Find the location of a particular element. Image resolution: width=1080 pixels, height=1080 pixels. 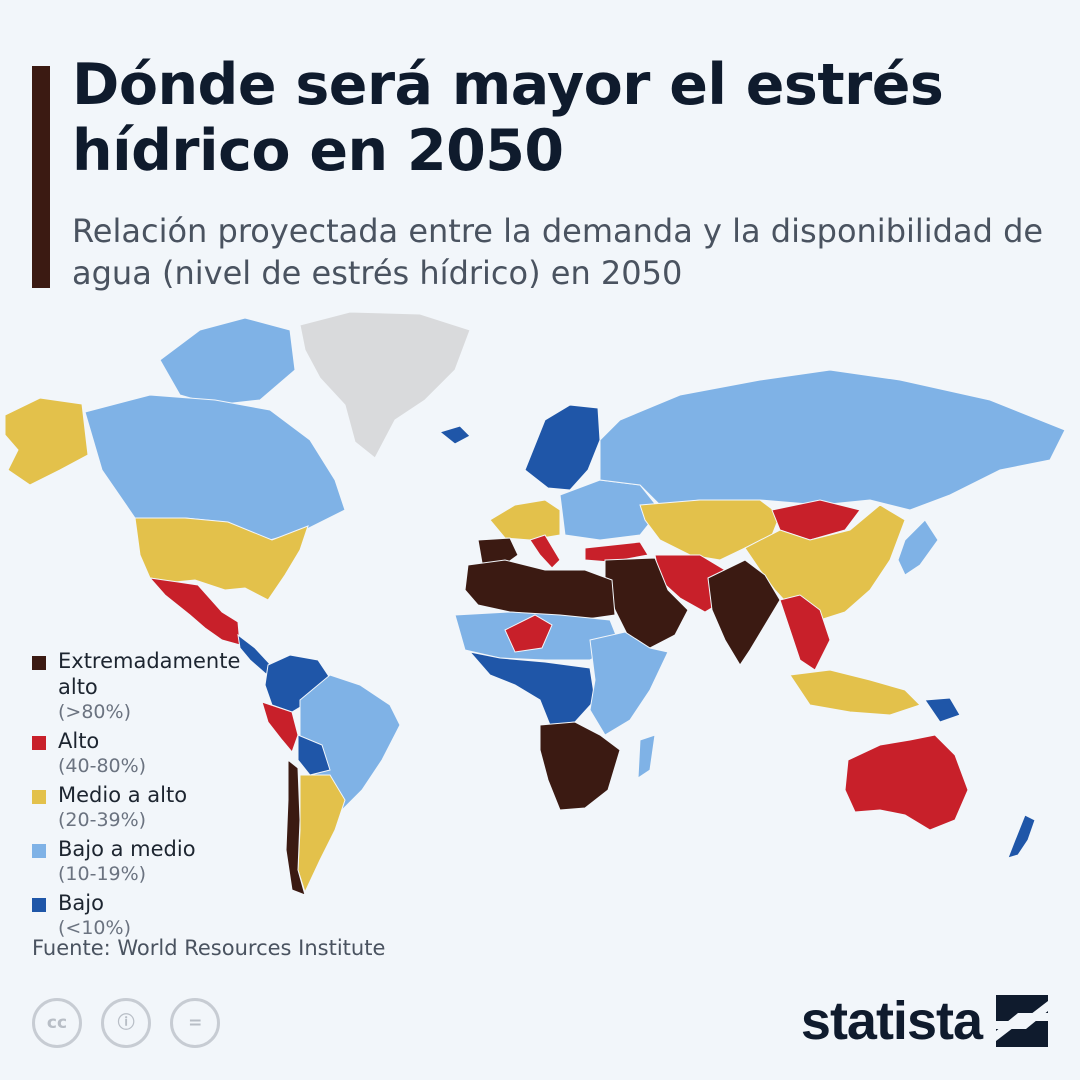

legend-label: Alto is located at coordinates (79, 741).